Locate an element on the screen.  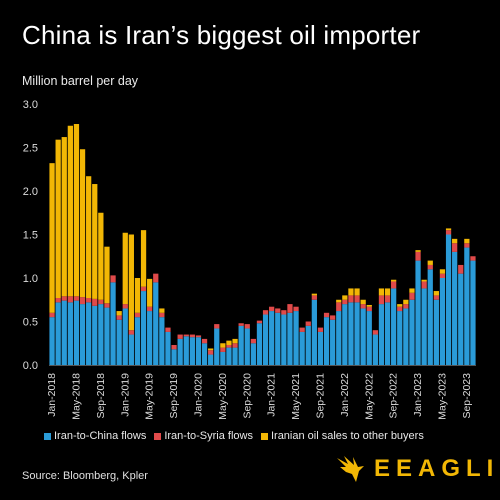
x-tick-label: Sep-2020 is located at coordinates (247, 396).